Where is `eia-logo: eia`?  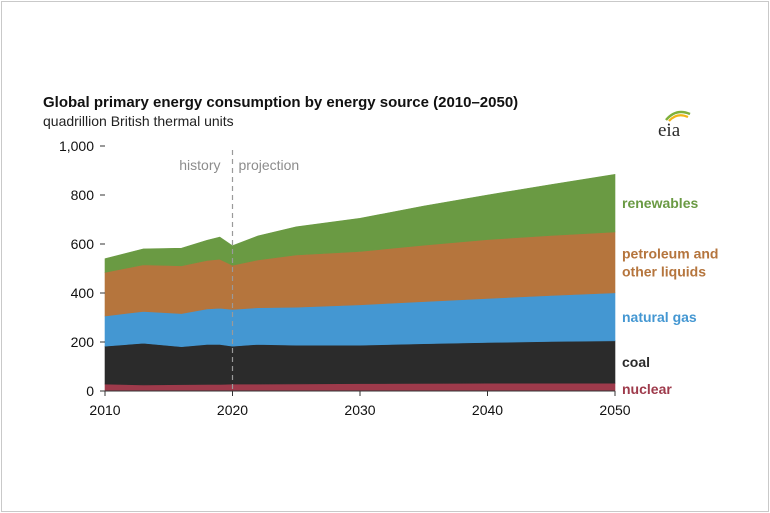
eia-logo: eia is located at coordinates (674, 124).